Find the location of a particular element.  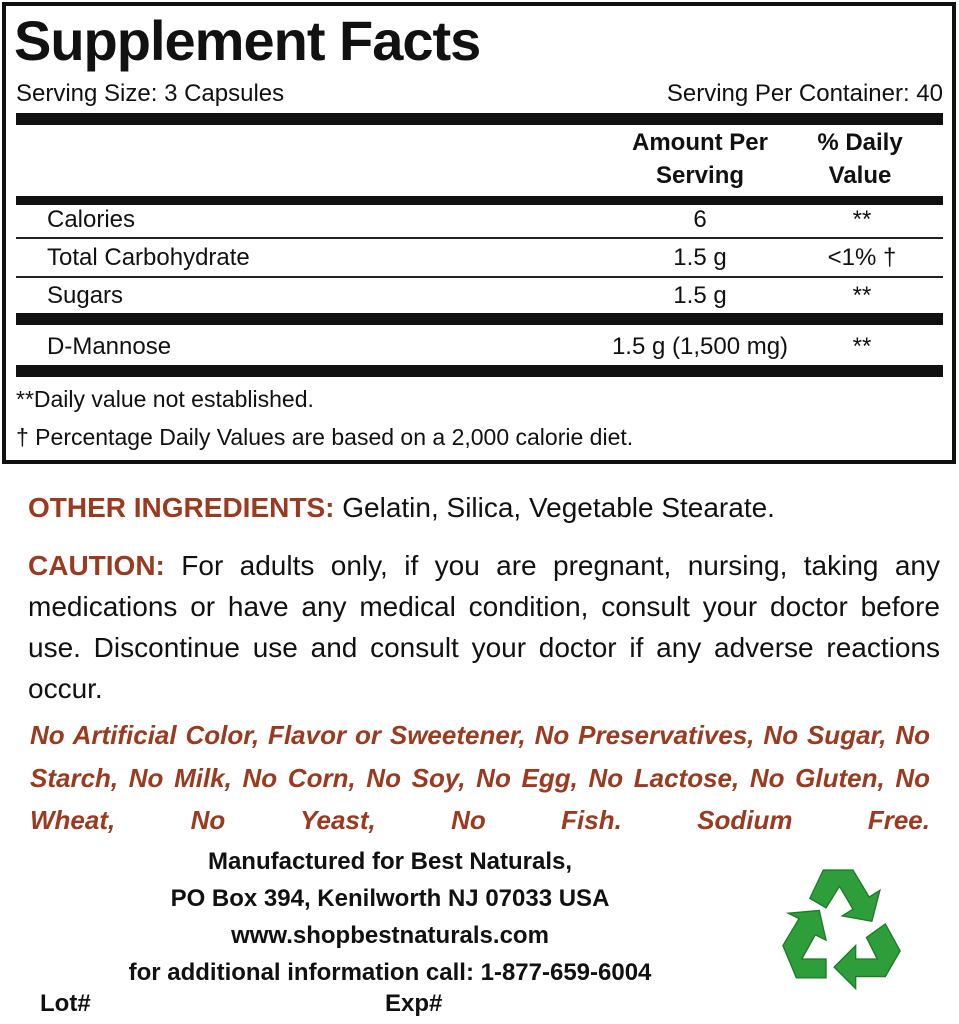

other-ingredients-label: OTHER INGREDIENTS: is located at coordinates (181, 507).